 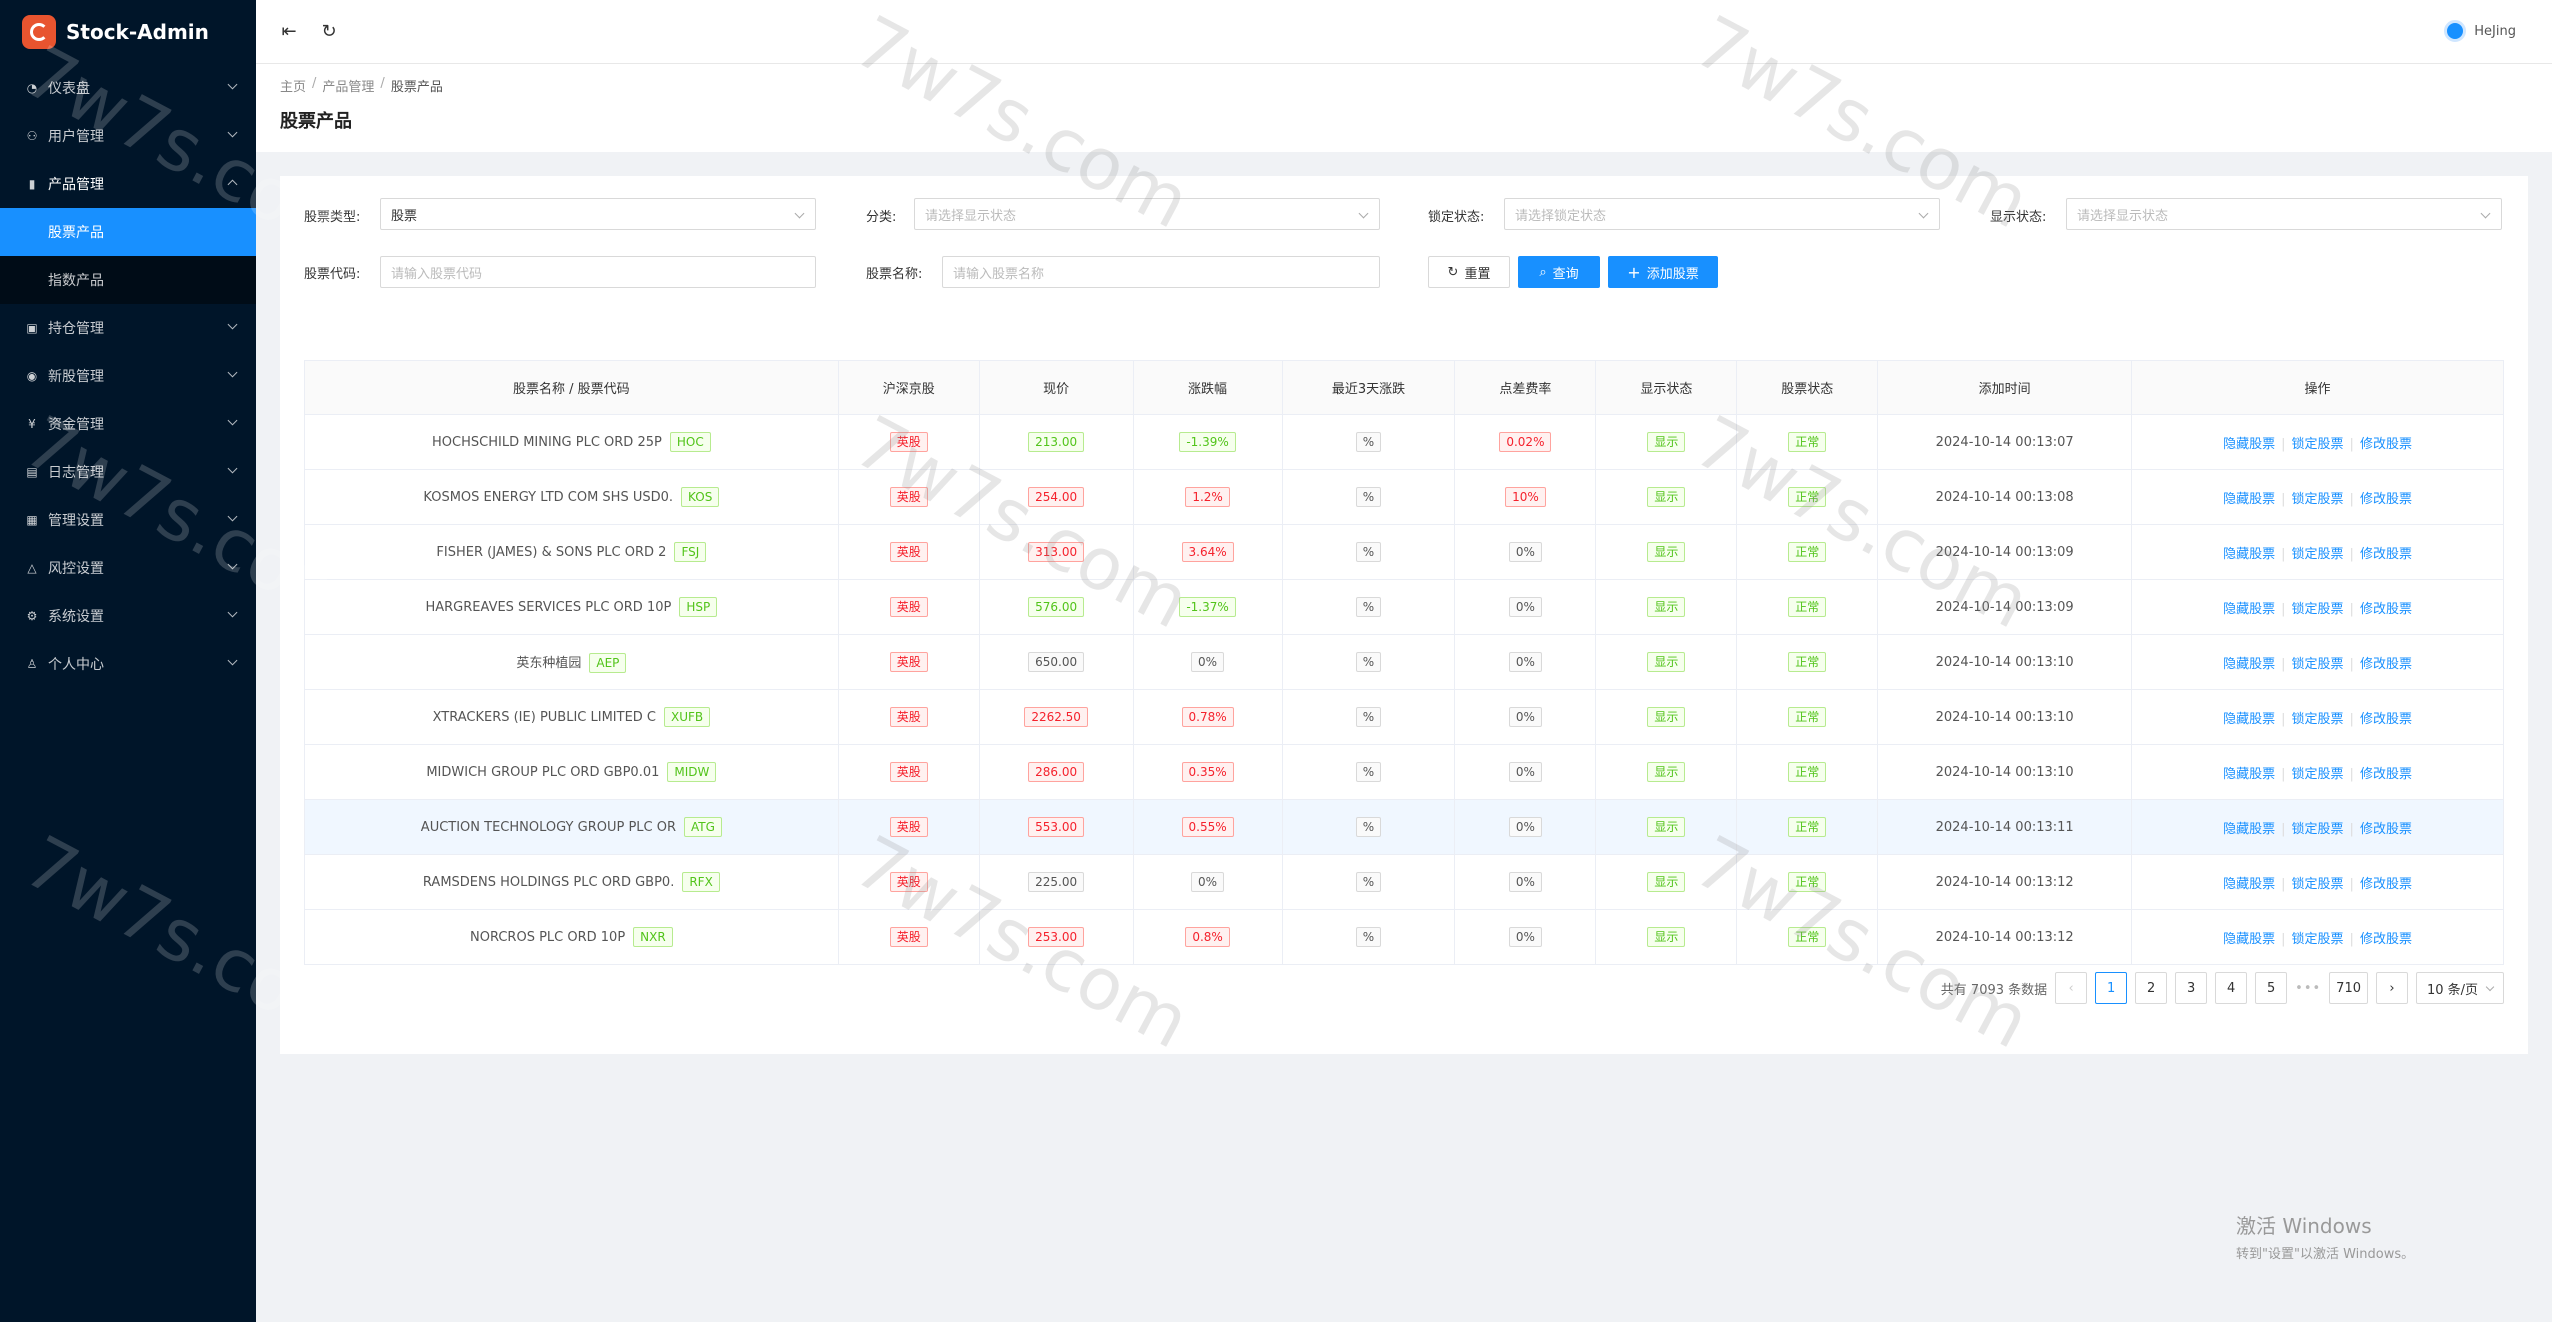 I want to click on refresh-icon: ↻, so click(x=329, y=31).